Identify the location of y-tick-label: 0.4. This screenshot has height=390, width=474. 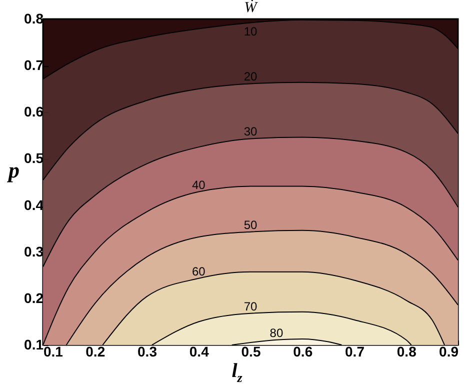
(34, 204).